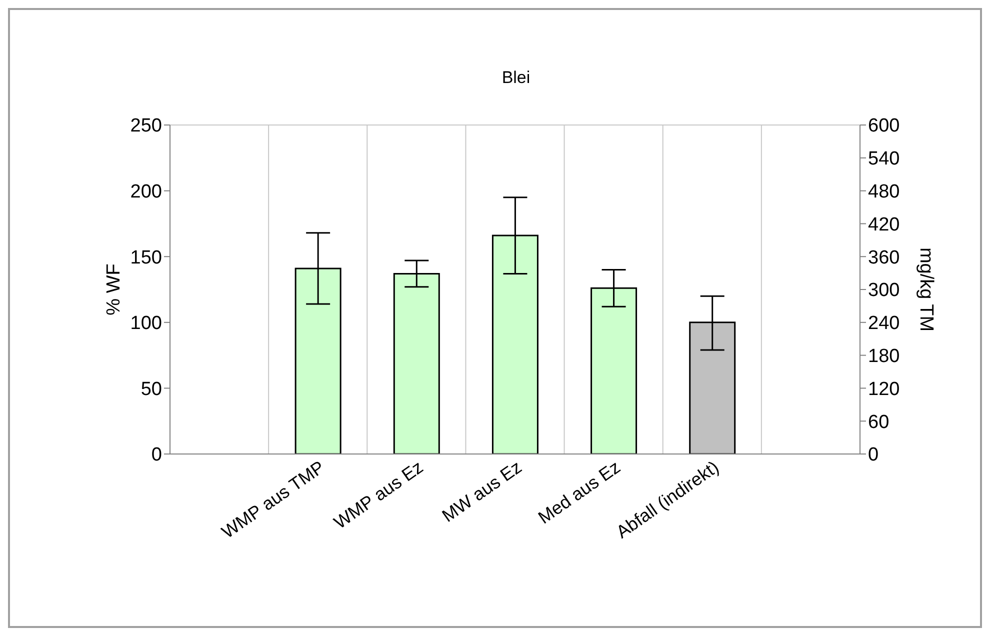 The image size is (997, 644). I want to click on y2-tick-label: 180, so click(884, 357).